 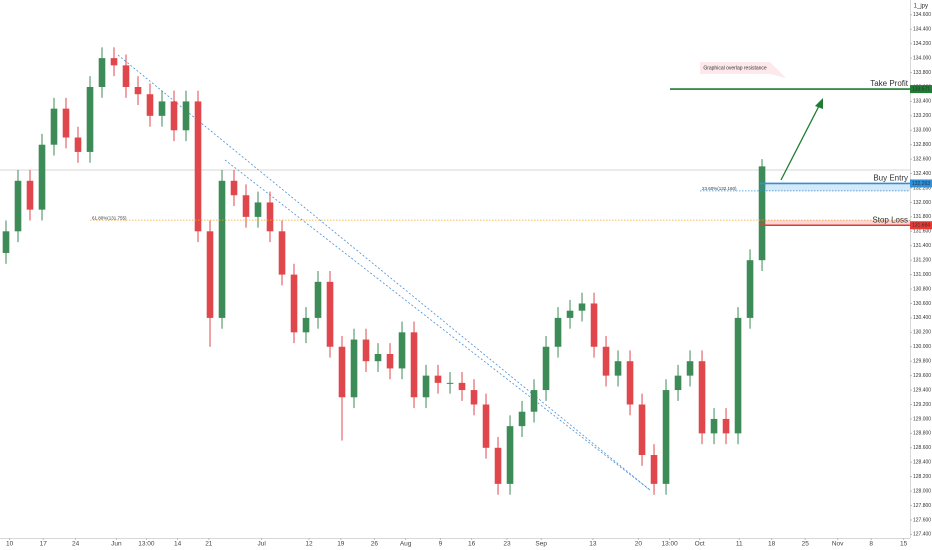 What do you see at coordinates (922, 491) in the screenshot?
I see `y-tick-label: 128.000` at bounding box center [922, 491].